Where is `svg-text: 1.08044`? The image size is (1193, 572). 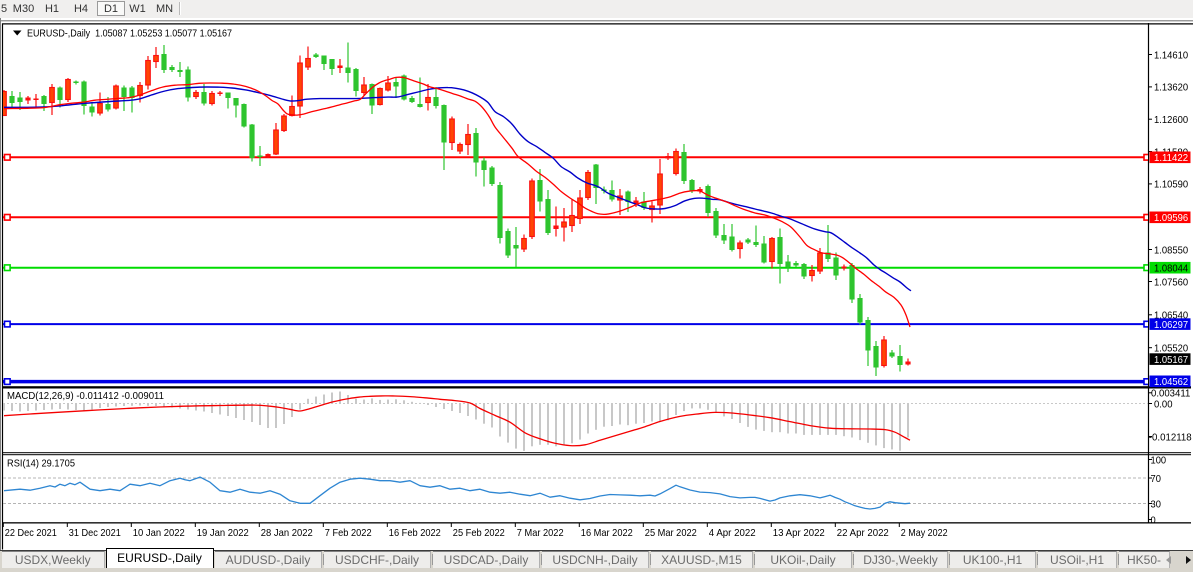 svg-text: 1.08044 is located at coordinates (1171, 269).